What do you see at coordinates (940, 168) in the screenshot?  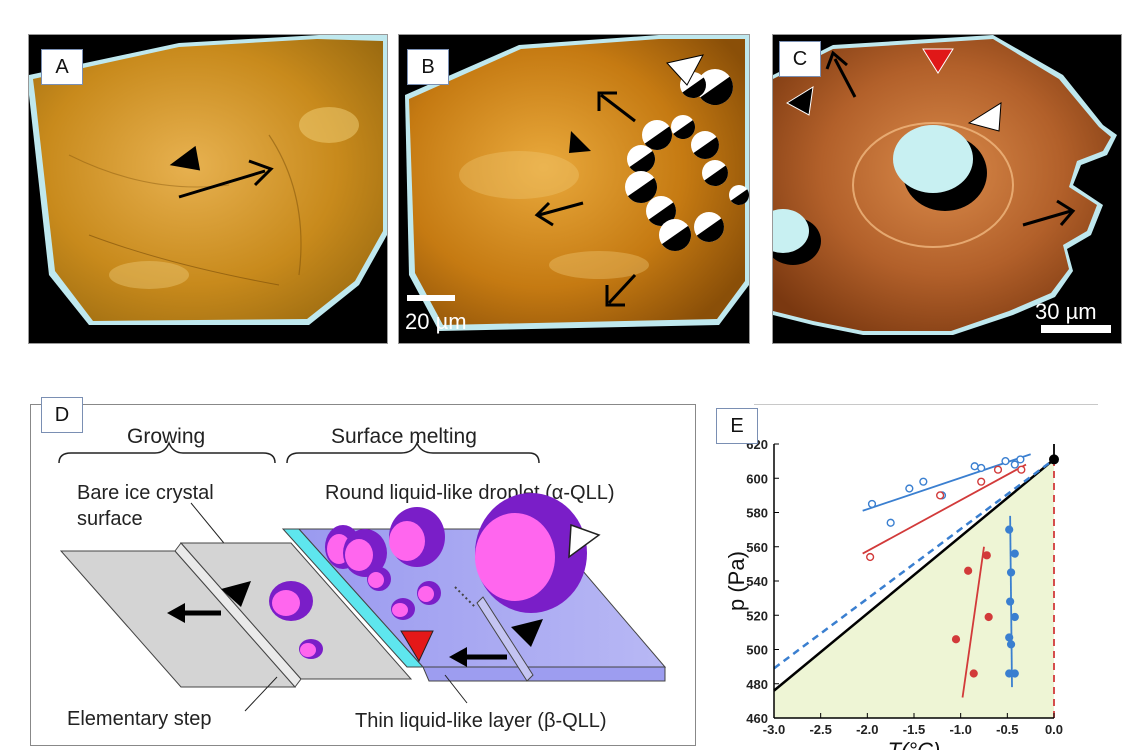 I see `large-droplet` at bounding box center [940, 168].